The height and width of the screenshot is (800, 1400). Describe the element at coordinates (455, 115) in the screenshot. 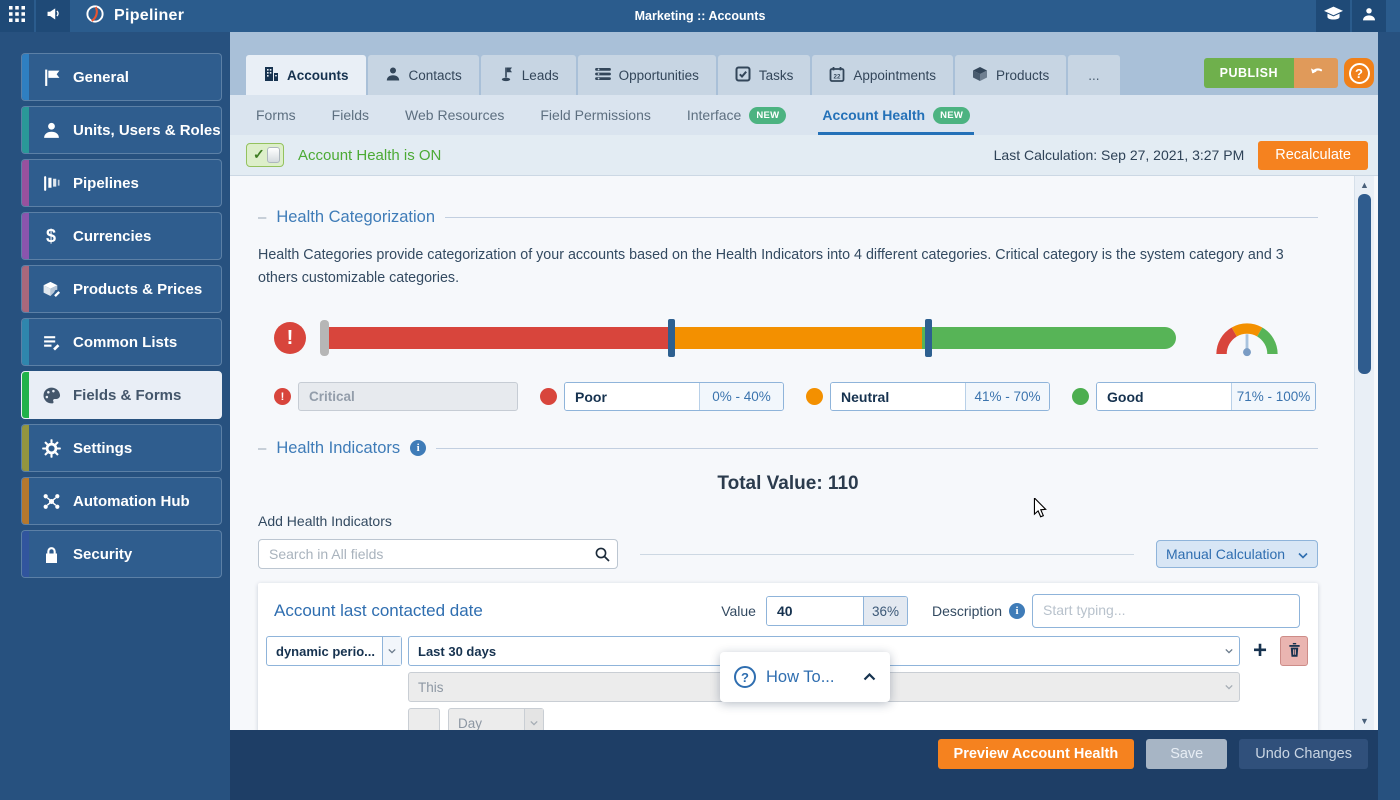

I see `subtab-web-resources: Web Resources` at that location.